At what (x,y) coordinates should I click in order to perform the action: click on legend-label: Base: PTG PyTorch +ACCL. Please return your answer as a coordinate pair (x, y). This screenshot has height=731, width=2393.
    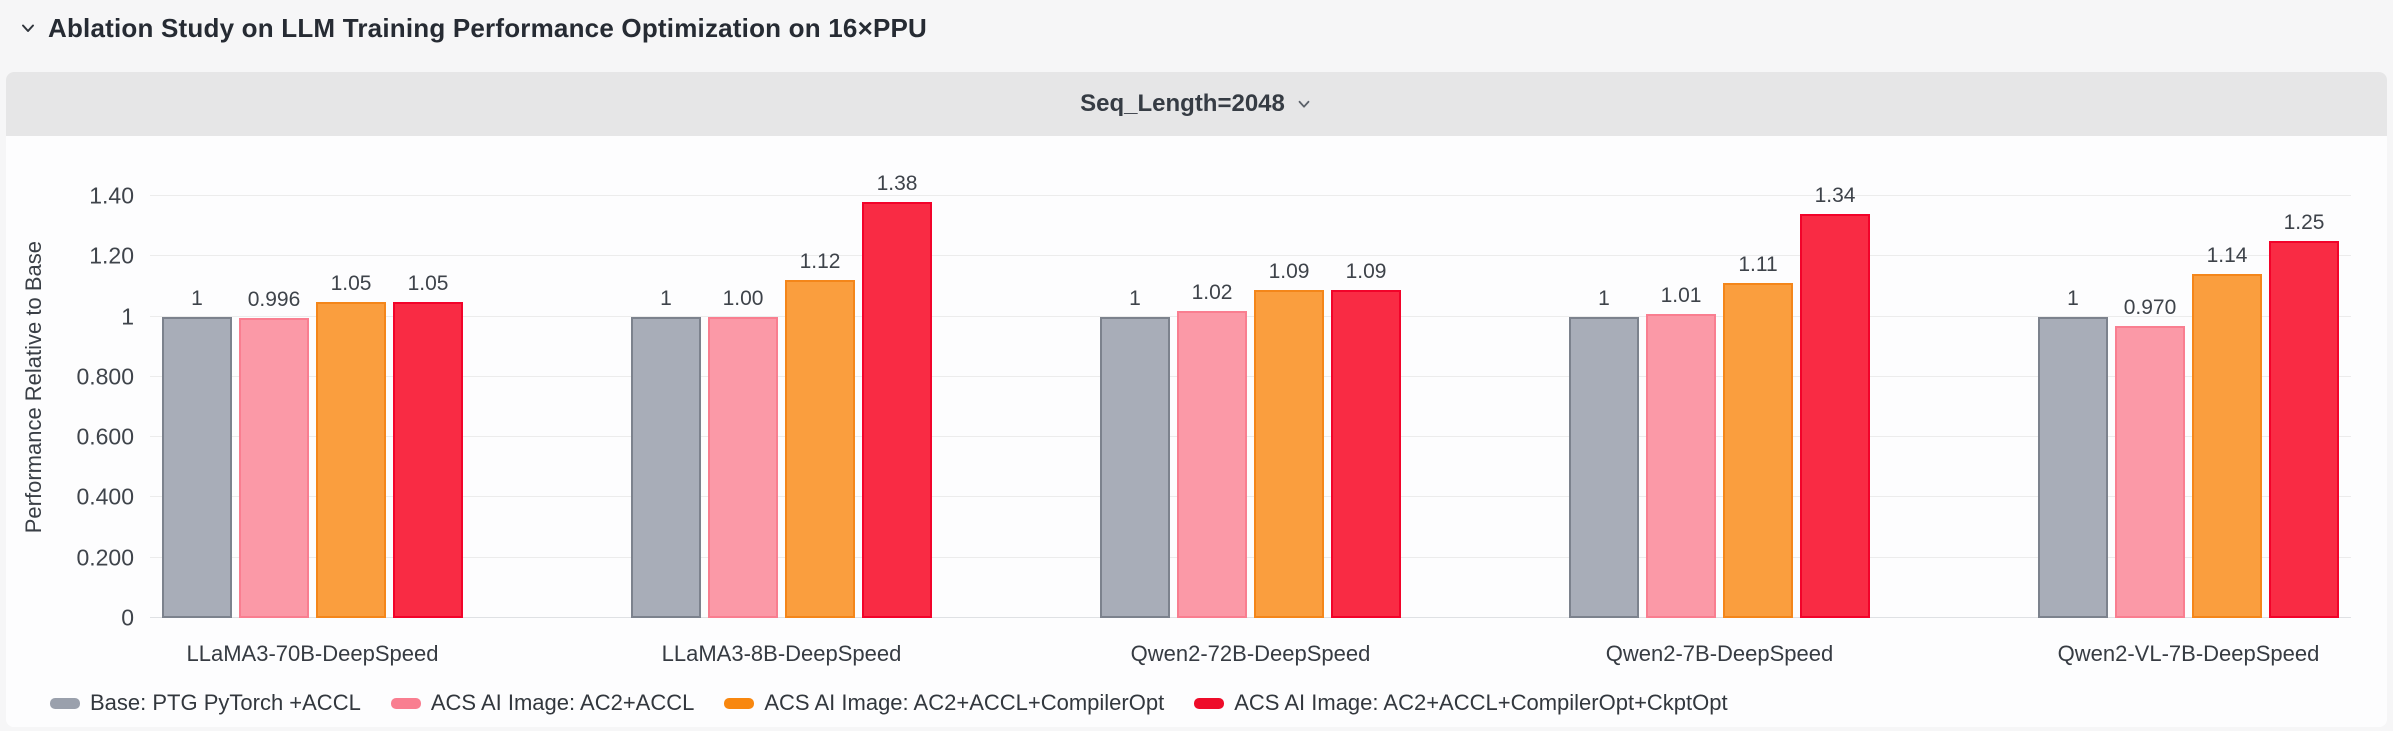
    Looking at the image, I should click on (225, 702).